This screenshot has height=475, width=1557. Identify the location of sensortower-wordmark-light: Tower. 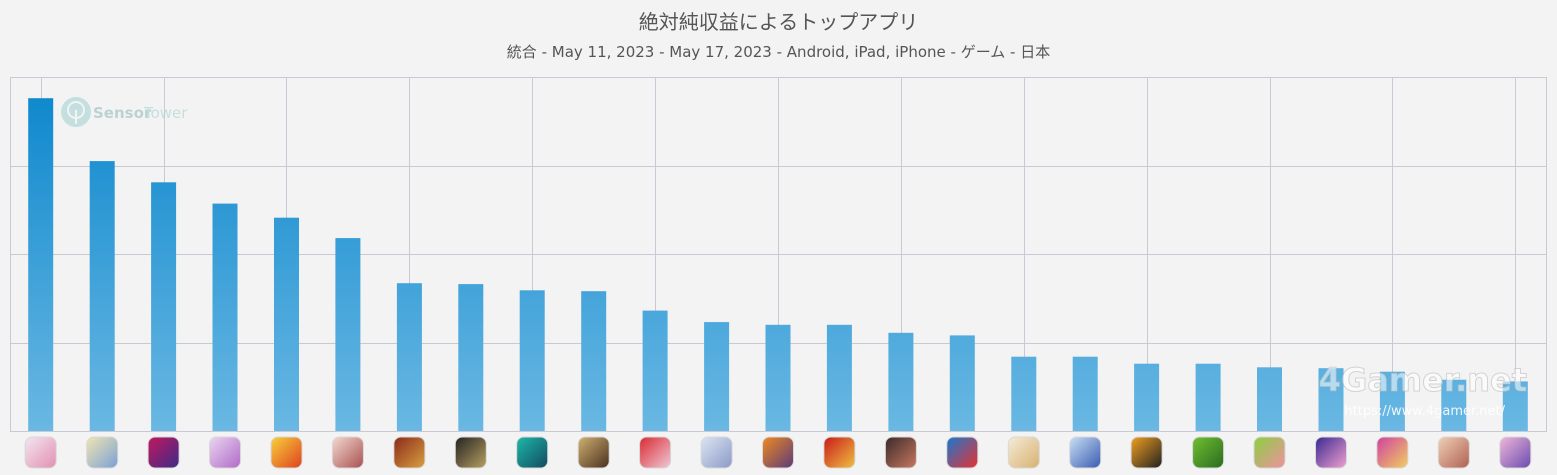
(165, 113).